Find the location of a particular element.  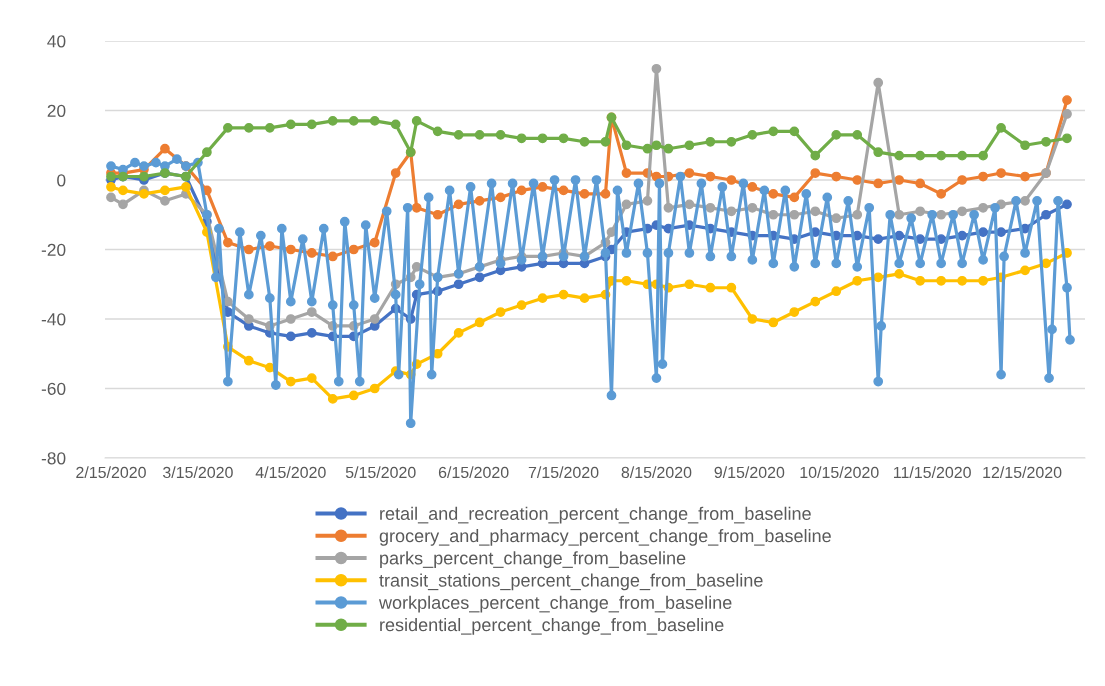

legend-label: residential_percent_change_from_baseline is located at coordinates (552, 626).